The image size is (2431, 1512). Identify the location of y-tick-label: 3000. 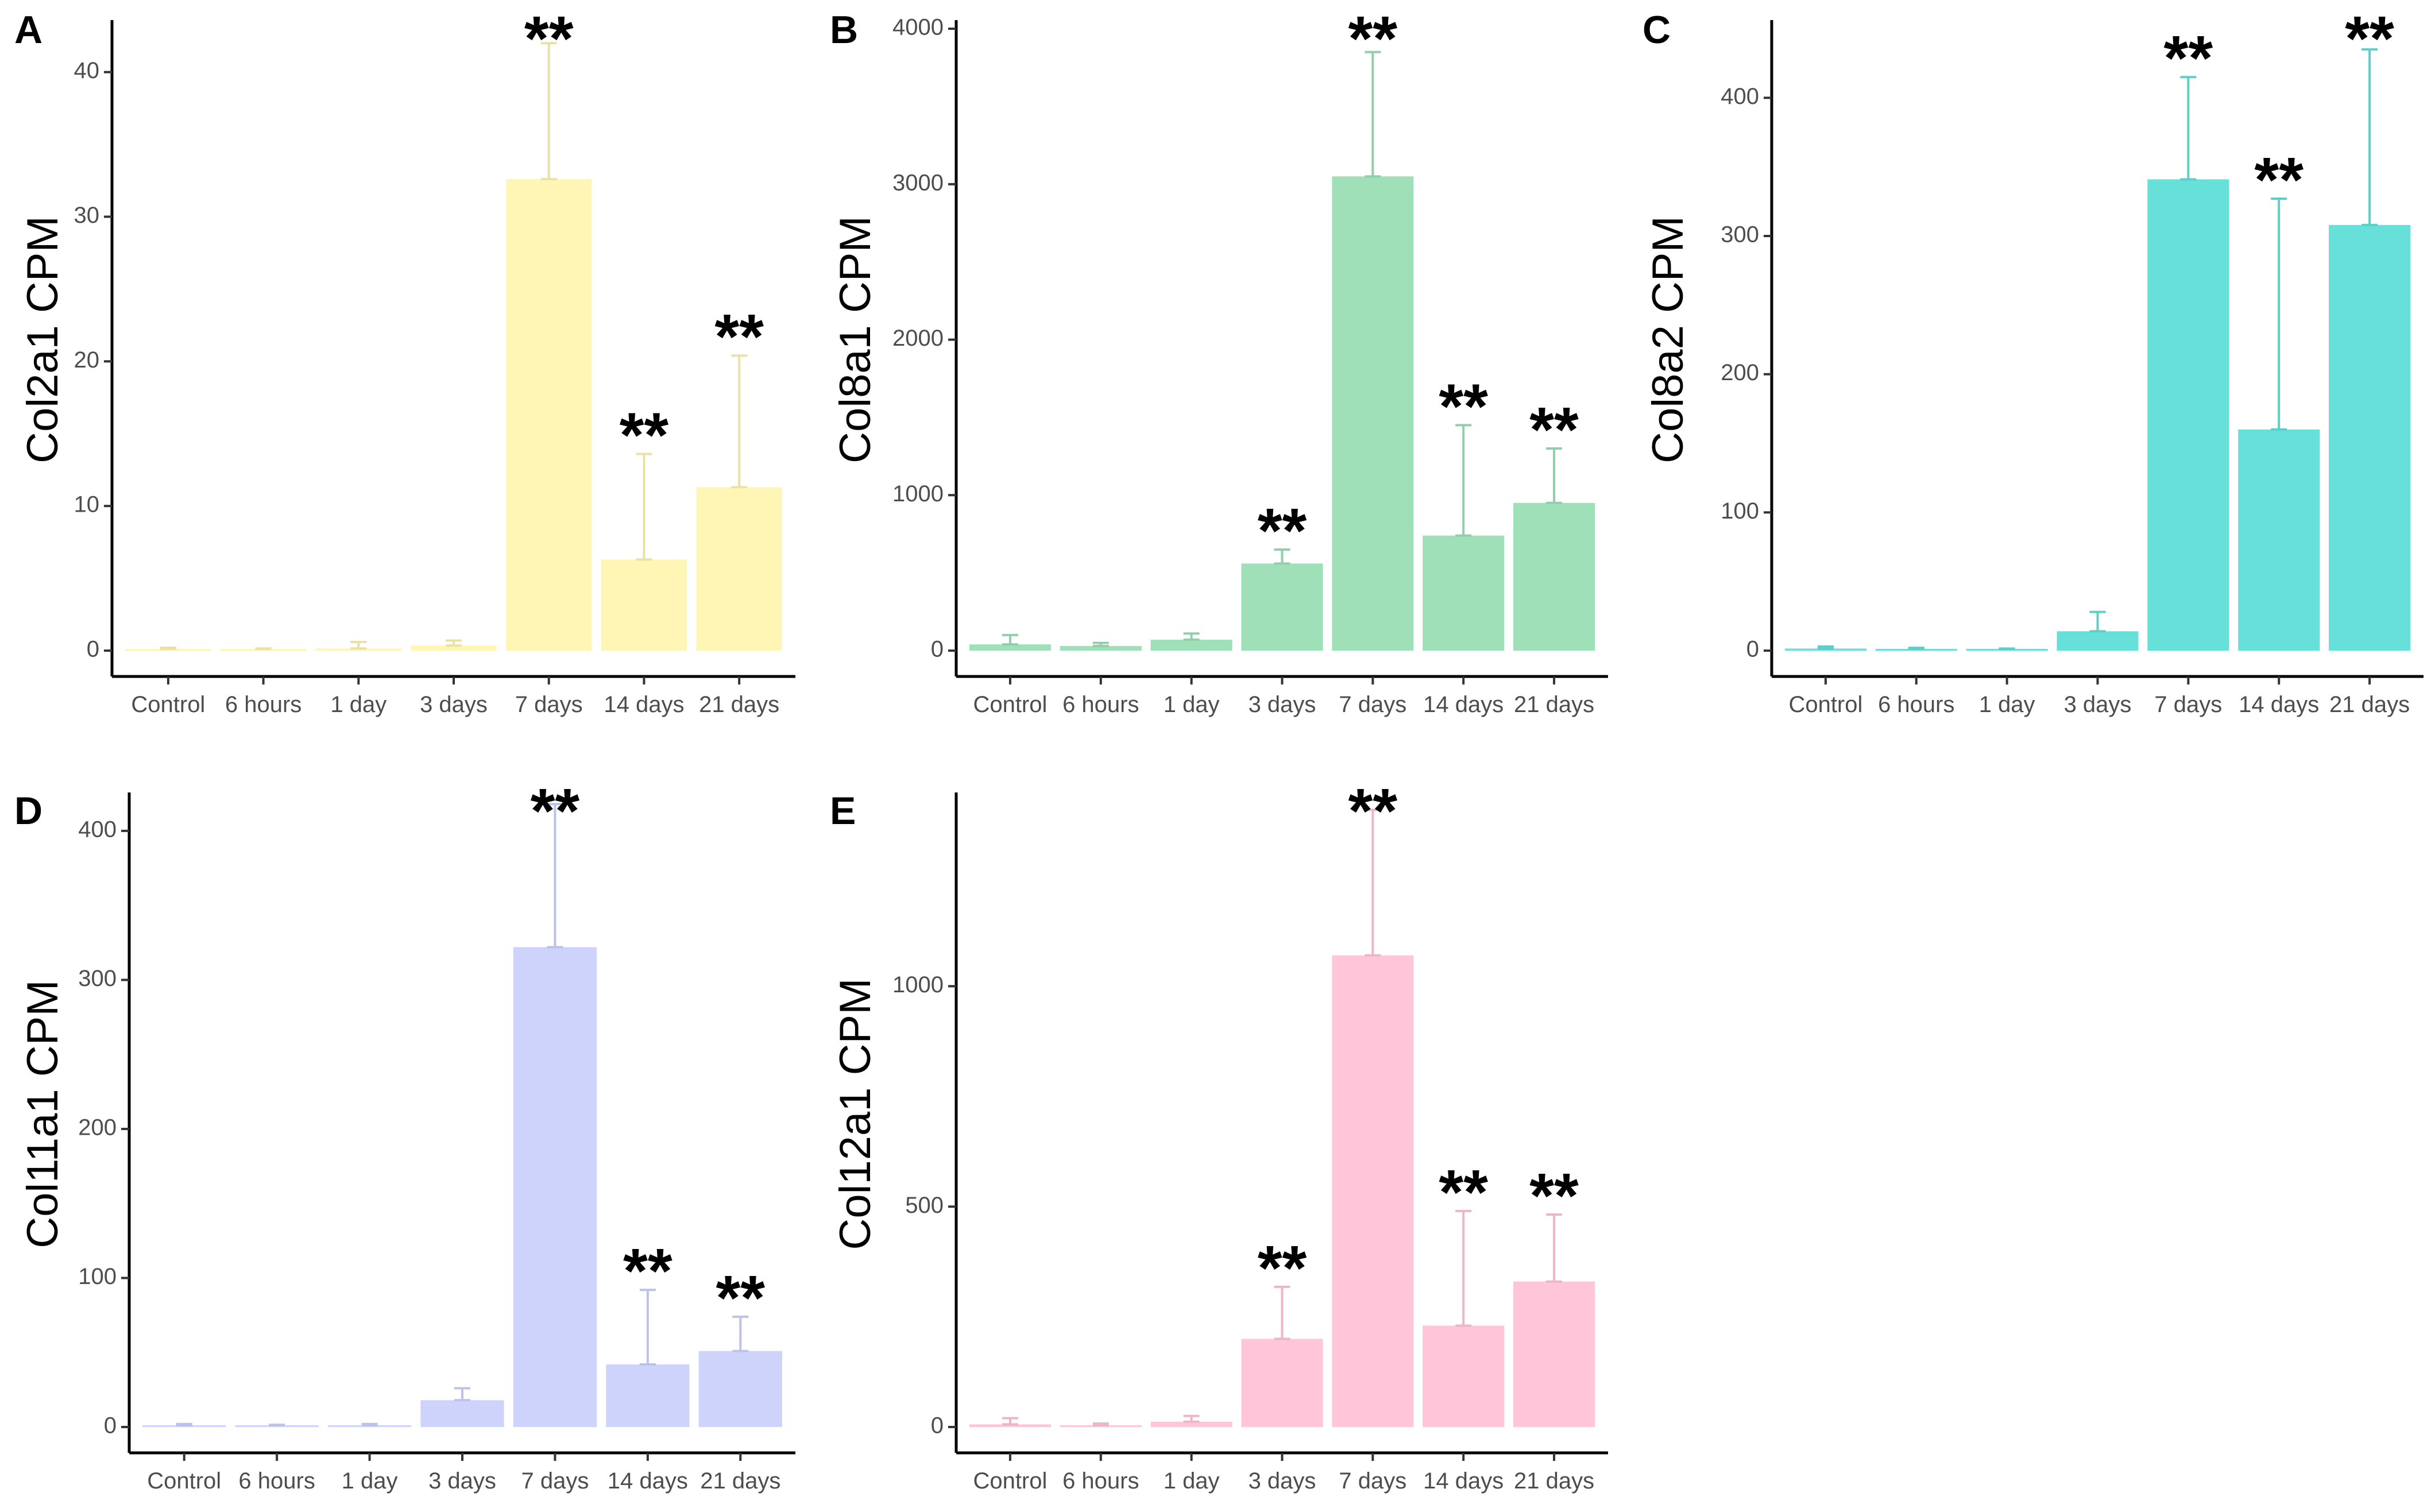
(918, 182).